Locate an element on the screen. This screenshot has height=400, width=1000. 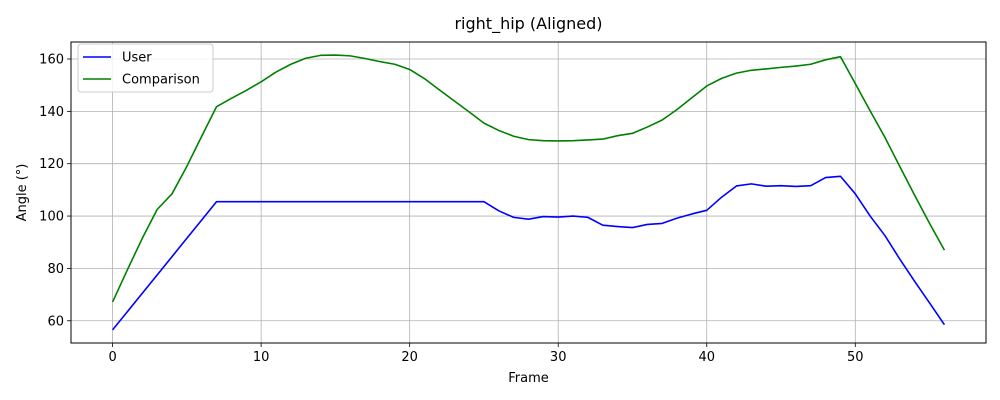
y-tick-label: 160 is located at coordinates (51, 60).